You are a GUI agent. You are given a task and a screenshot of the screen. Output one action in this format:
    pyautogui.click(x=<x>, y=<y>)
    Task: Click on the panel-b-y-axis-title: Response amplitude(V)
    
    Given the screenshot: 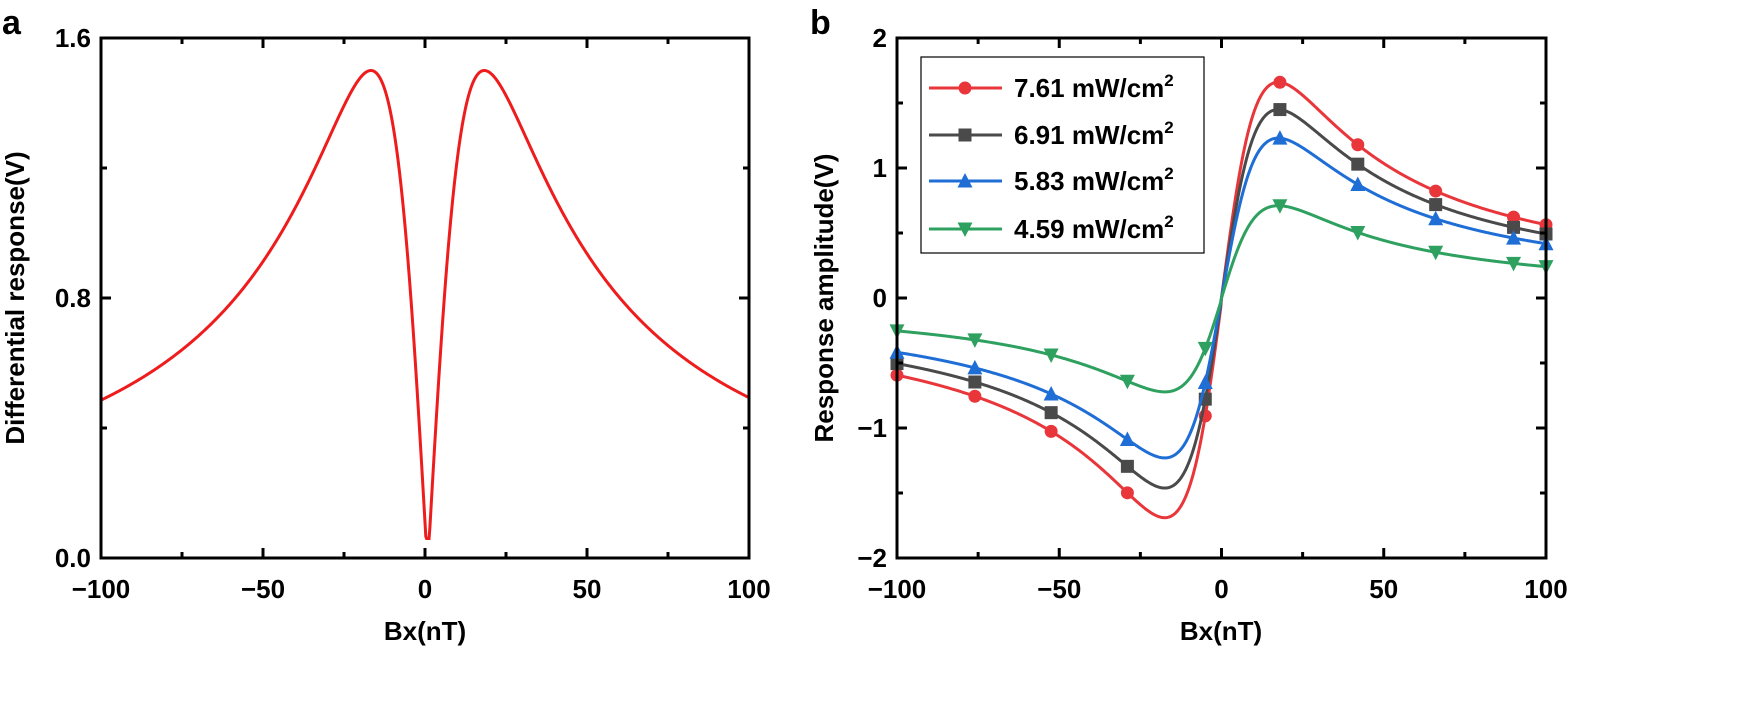 What is the action you would take?
    pyautogui.click(x=824, y=298)
    